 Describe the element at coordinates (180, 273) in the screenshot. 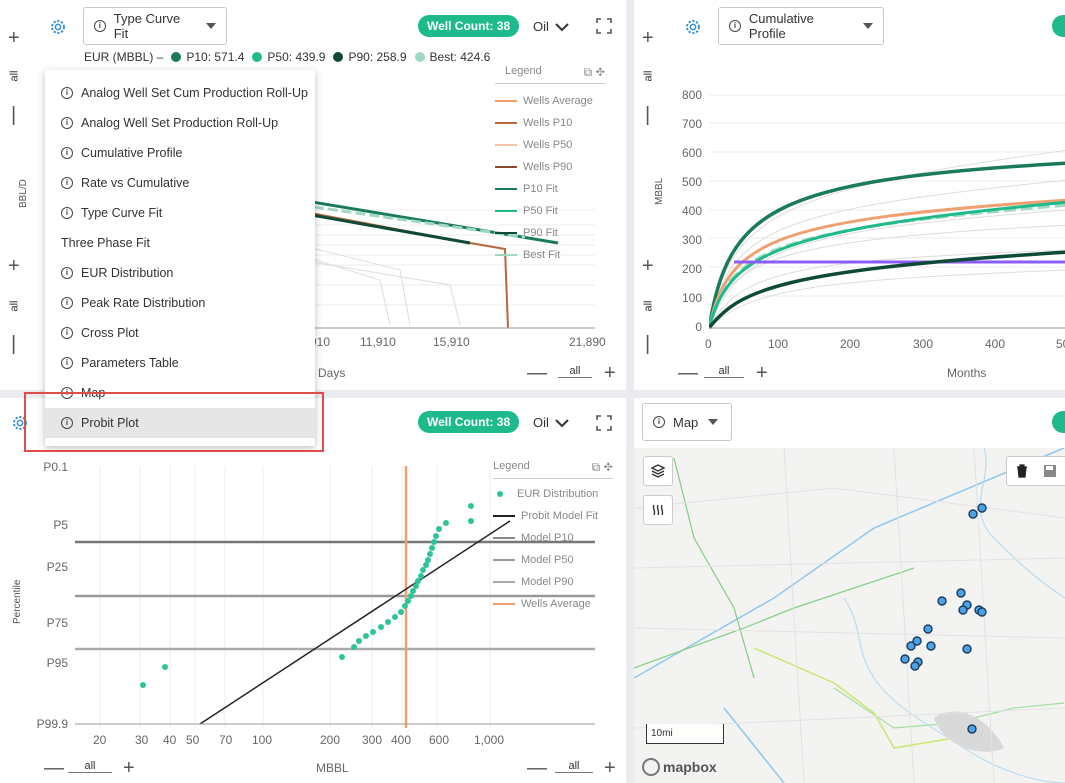

I see `menu-item: i EUR Distribution` at that location.